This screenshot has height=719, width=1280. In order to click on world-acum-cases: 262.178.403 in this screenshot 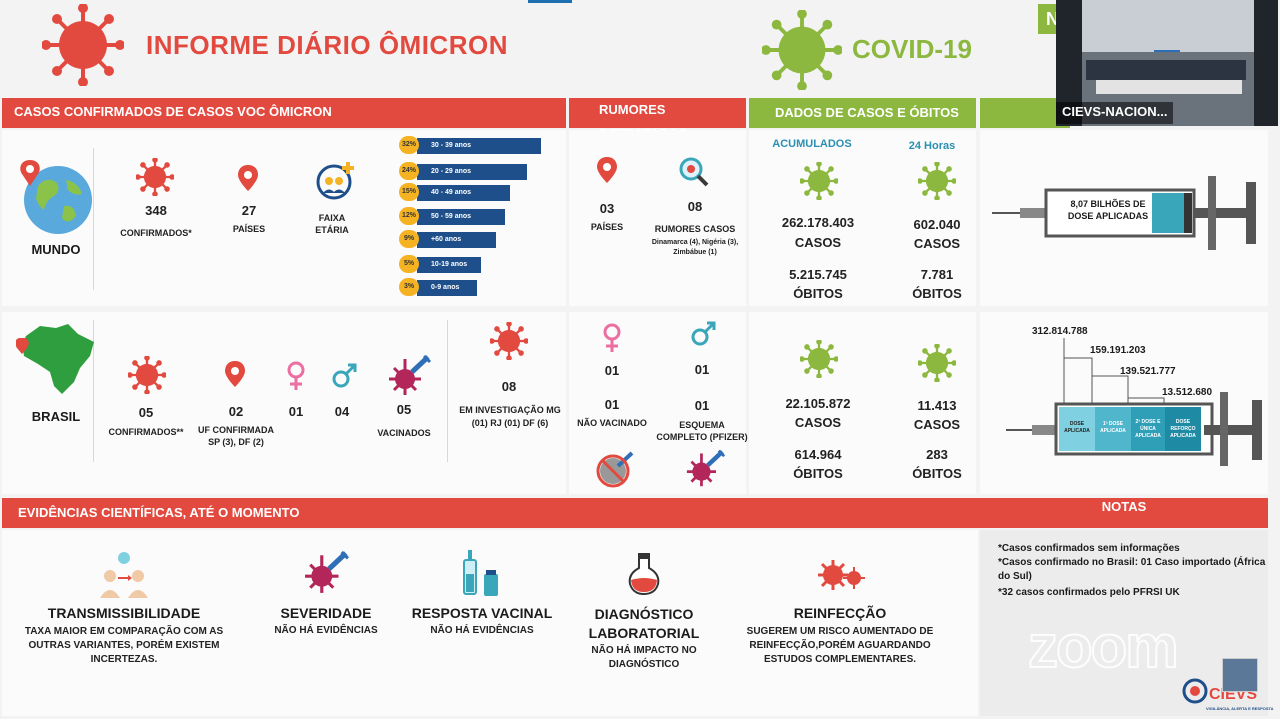, I will do `click(818, 222)`.